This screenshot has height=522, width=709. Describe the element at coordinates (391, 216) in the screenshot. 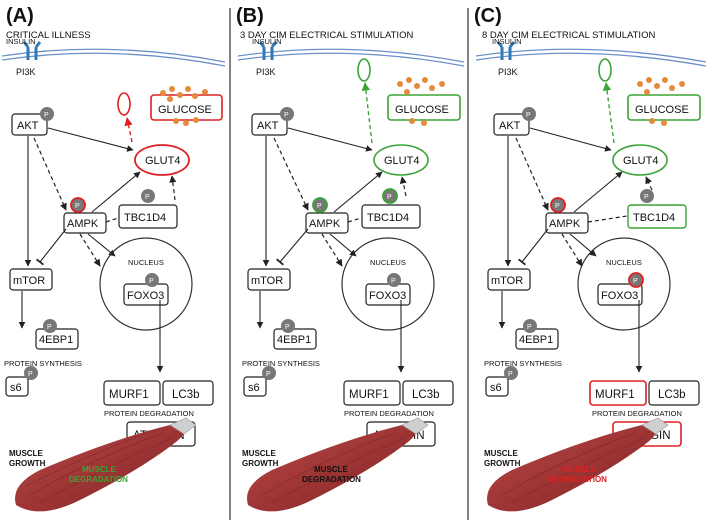

I see `tbc1d4-box` at that location.